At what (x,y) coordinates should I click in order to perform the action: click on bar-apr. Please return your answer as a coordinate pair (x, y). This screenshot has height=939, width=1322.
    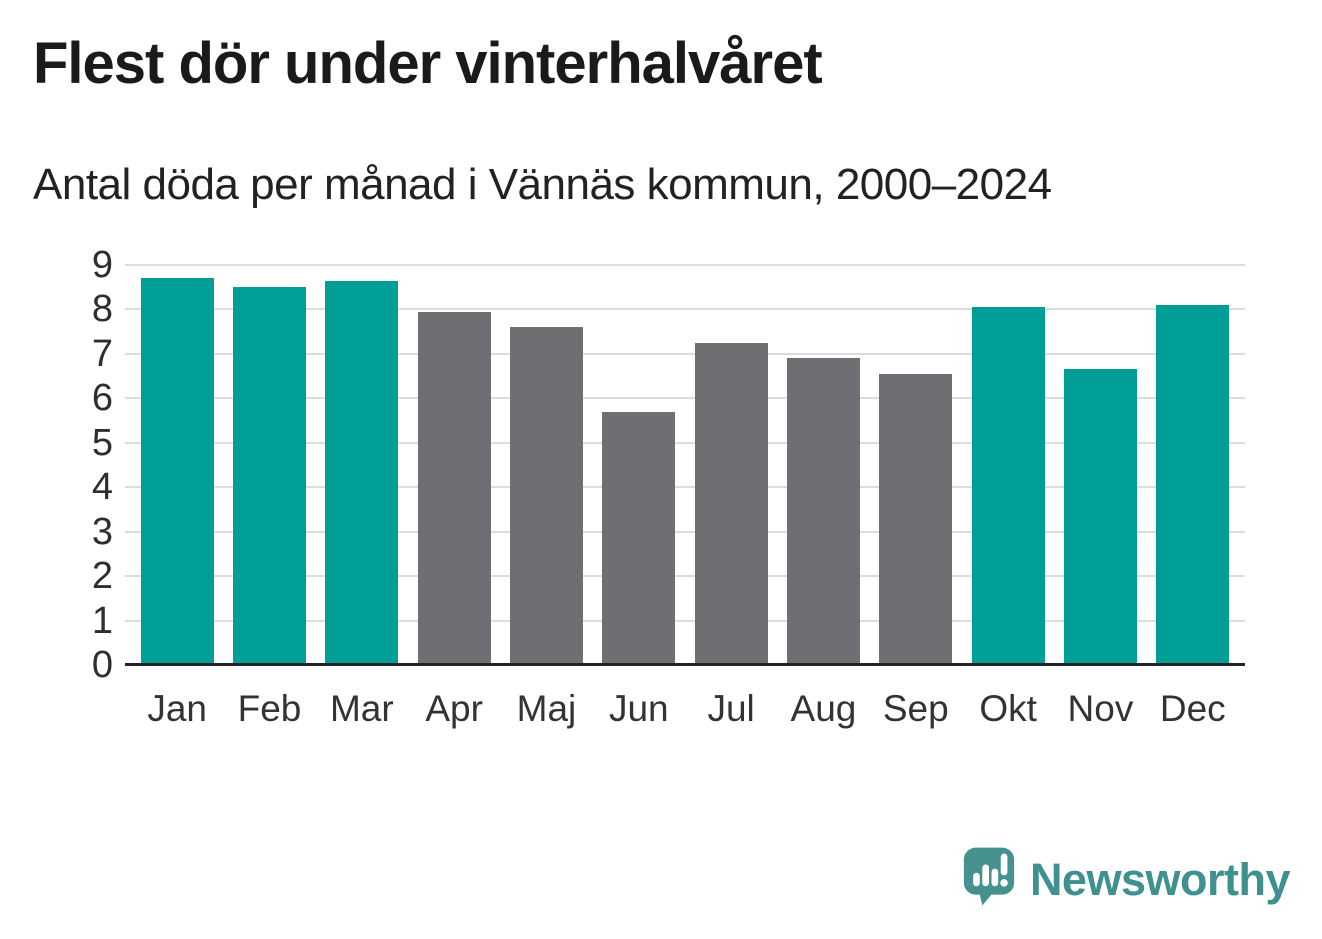
    Looking at the image, I should click on (454, 488).